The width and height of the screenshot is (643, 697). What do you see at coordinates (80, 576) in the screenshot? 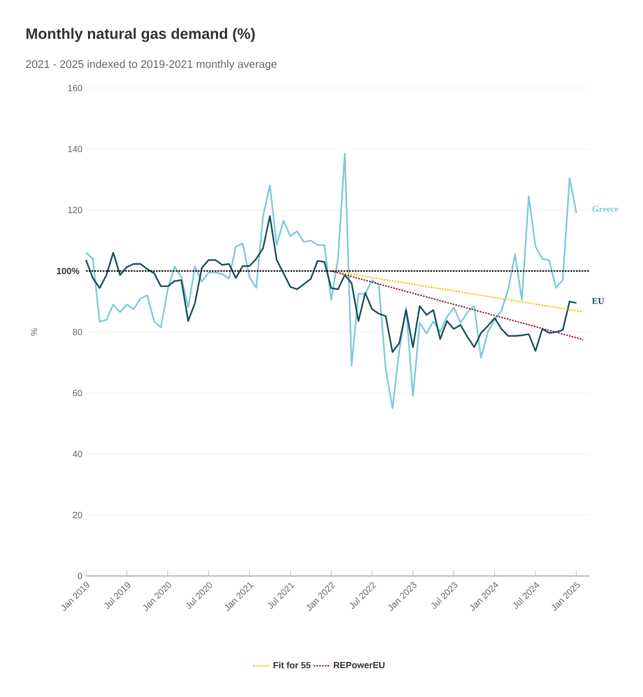
I see `y-tick-label: 0` at bounding box center [80, 576].